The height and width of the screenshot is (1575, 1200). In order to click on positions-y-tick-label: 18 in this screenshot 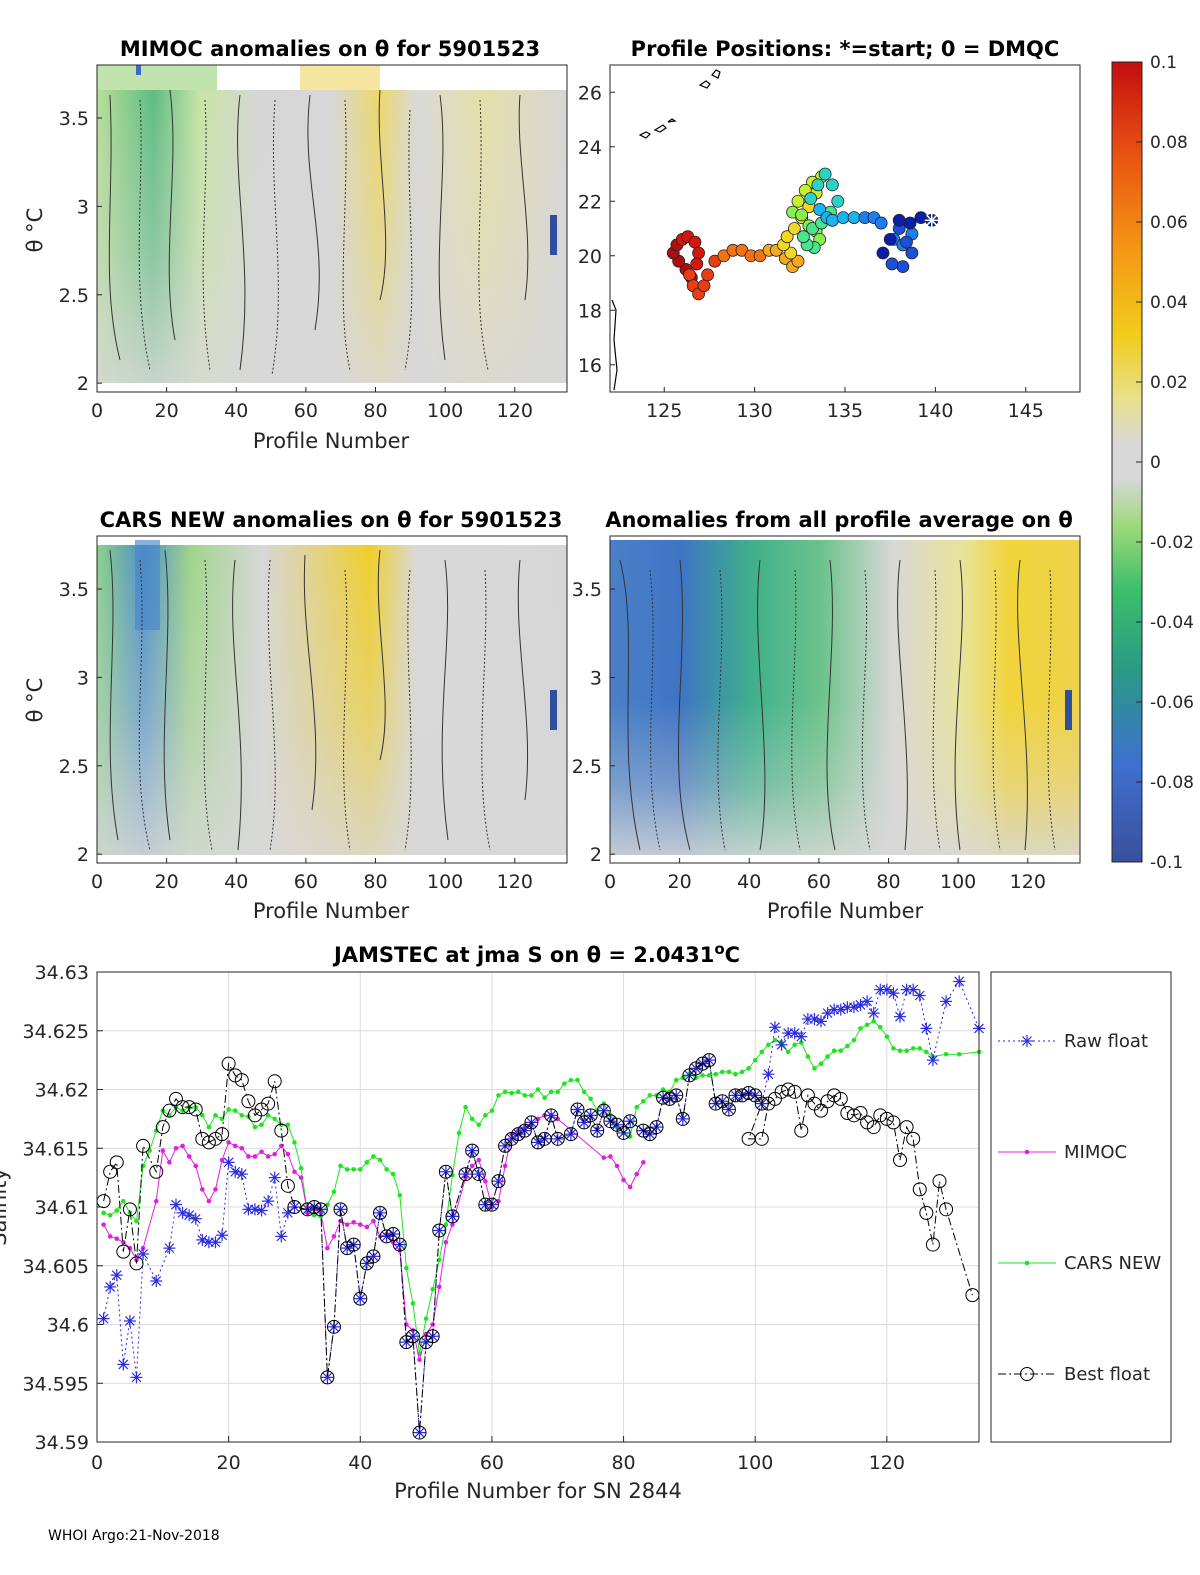, I will do `click(590, 311)`.